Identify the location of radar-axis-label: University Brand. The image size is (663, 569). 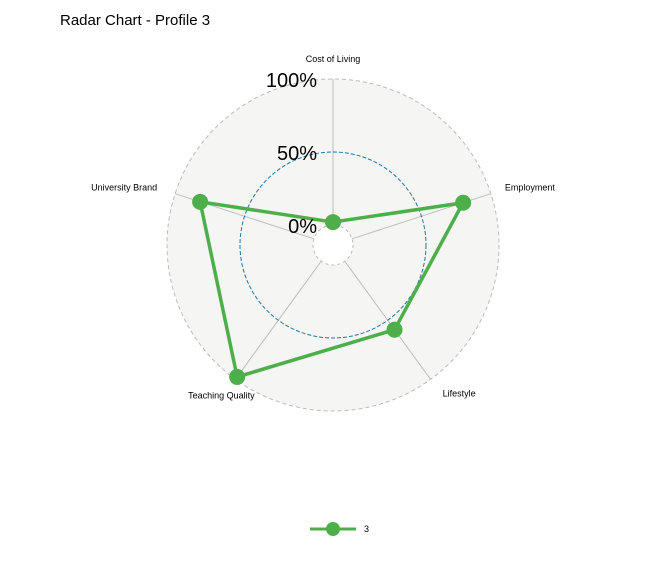
(124, 188).